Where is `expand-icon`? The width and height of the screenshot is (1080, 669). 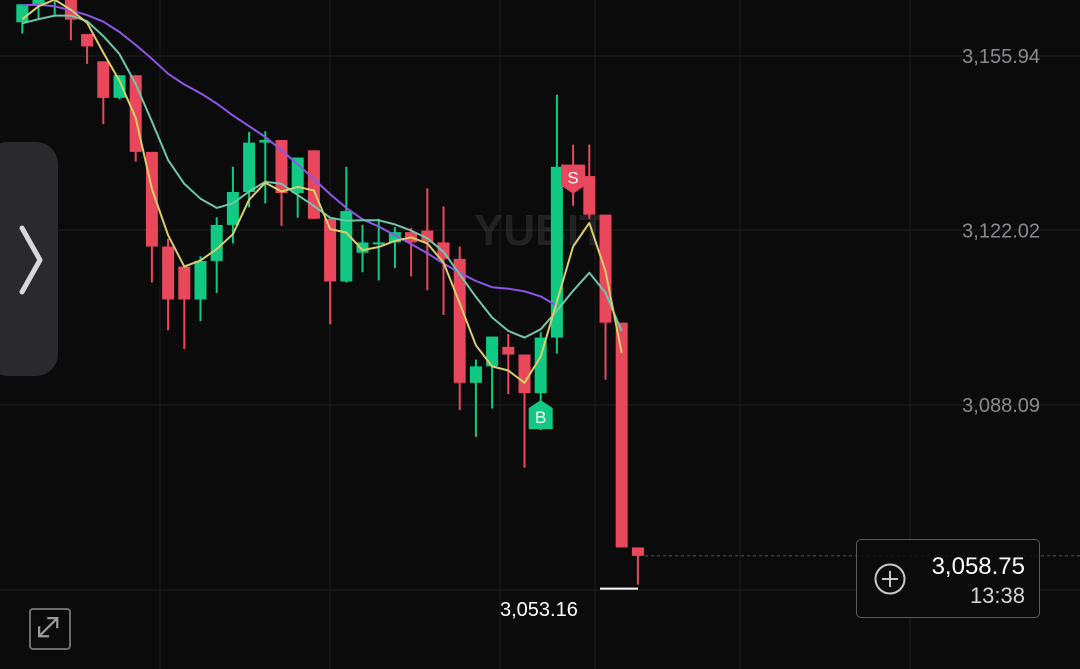
expand-icon is located at coordinates (48, 627).